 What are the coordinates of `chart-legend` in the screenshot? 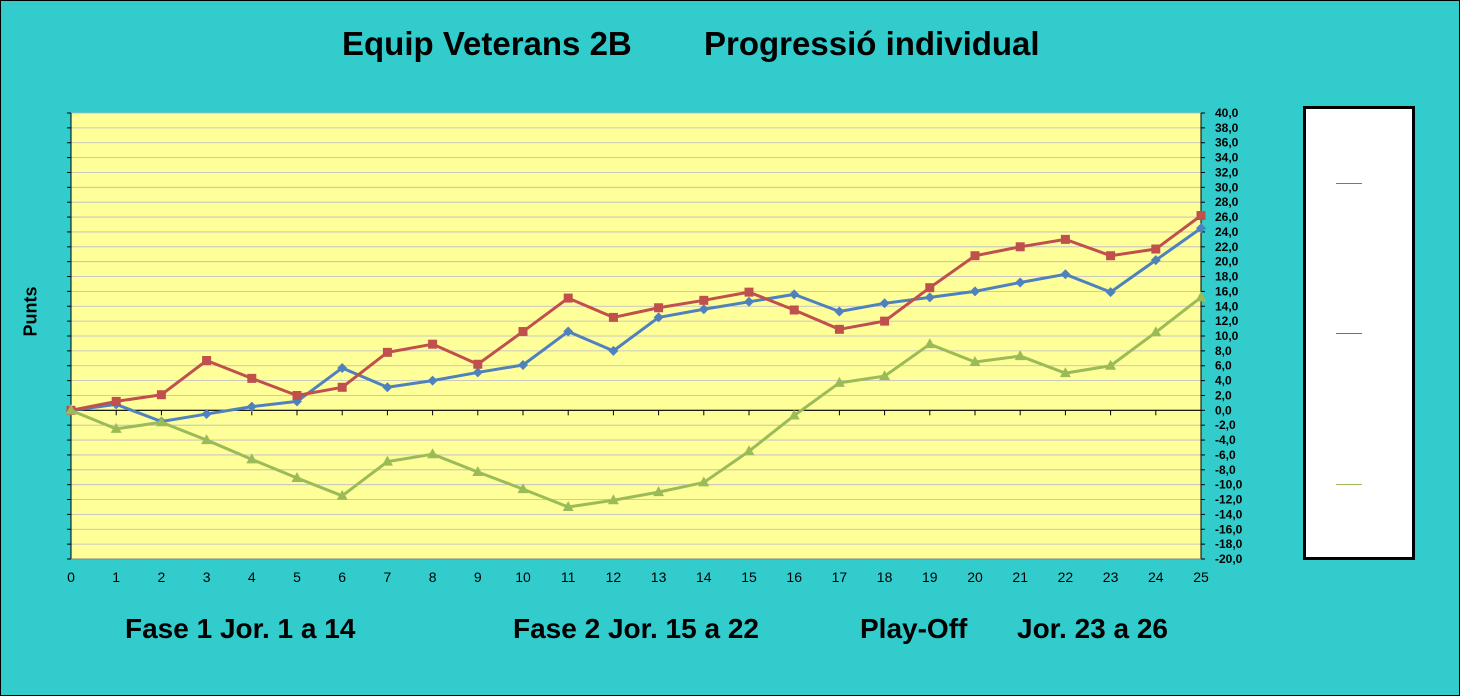 It's located at (1359, 333).